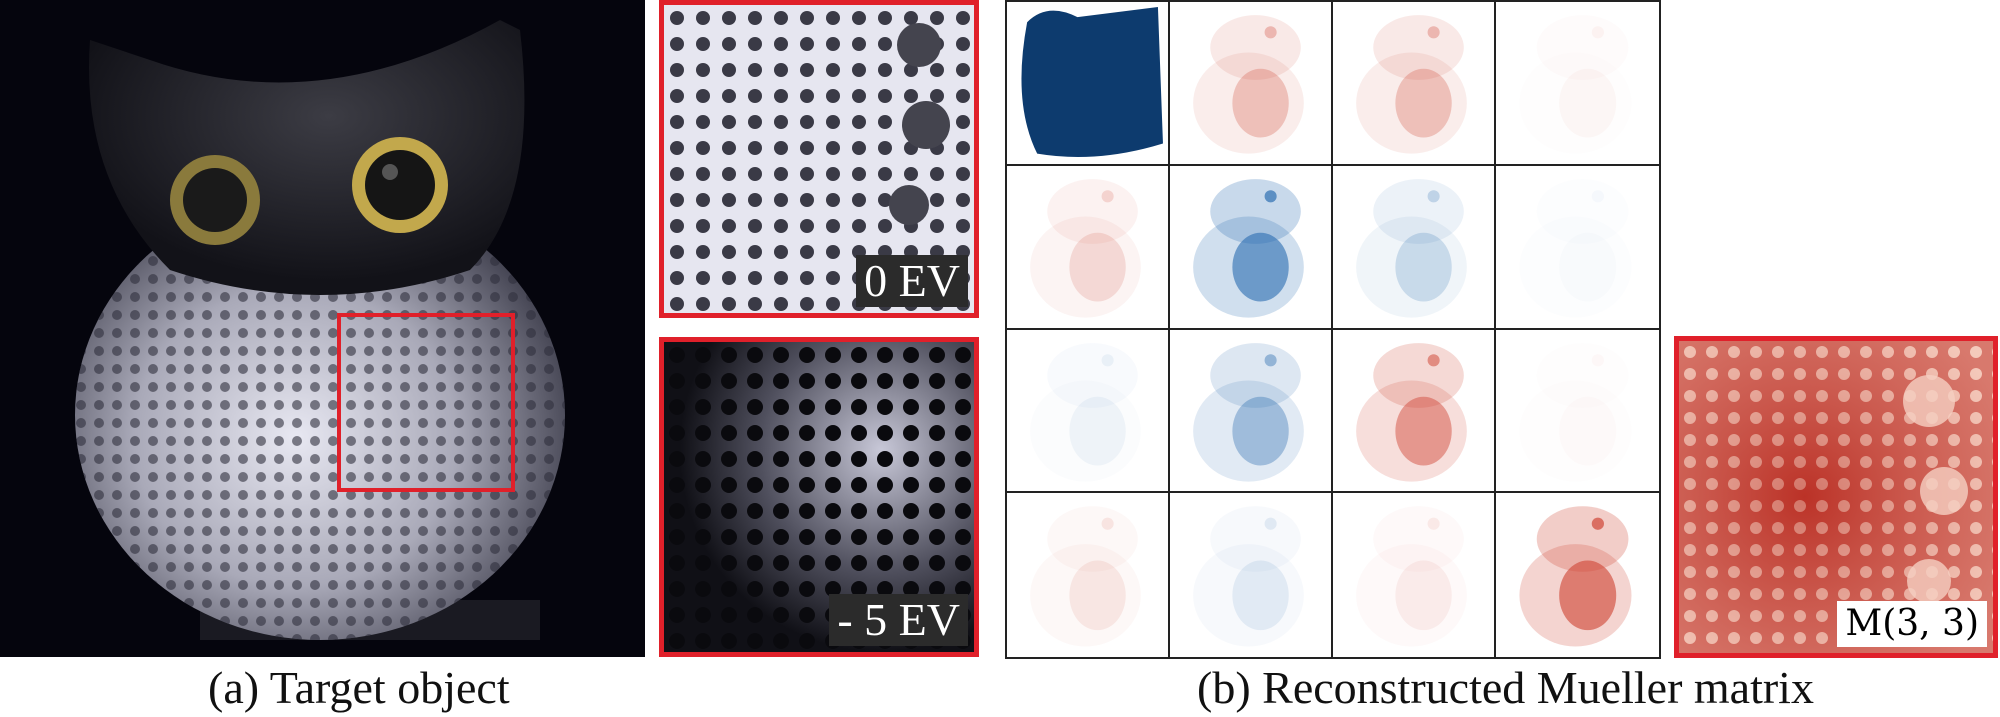  What do you see at coordinates (1505, 687) in the screenshot?
I see `caption-mueller-matrix: (b) Reconstructed Mueller matrix` at bounding box center [1505, 687].